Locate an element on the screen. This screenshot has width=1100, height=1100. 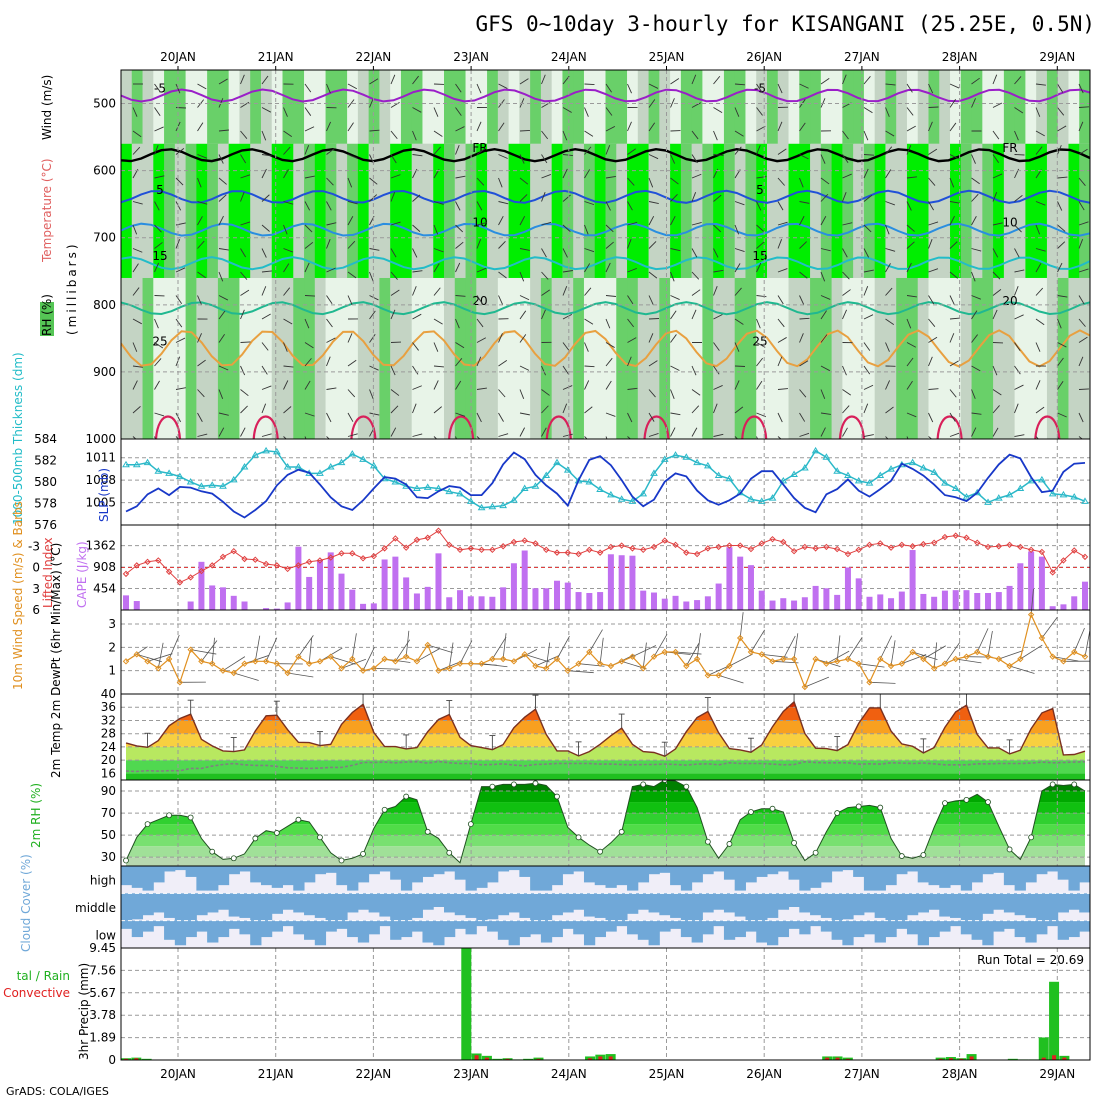
isotherm-label: 10 is located at coordinates (479, 223).